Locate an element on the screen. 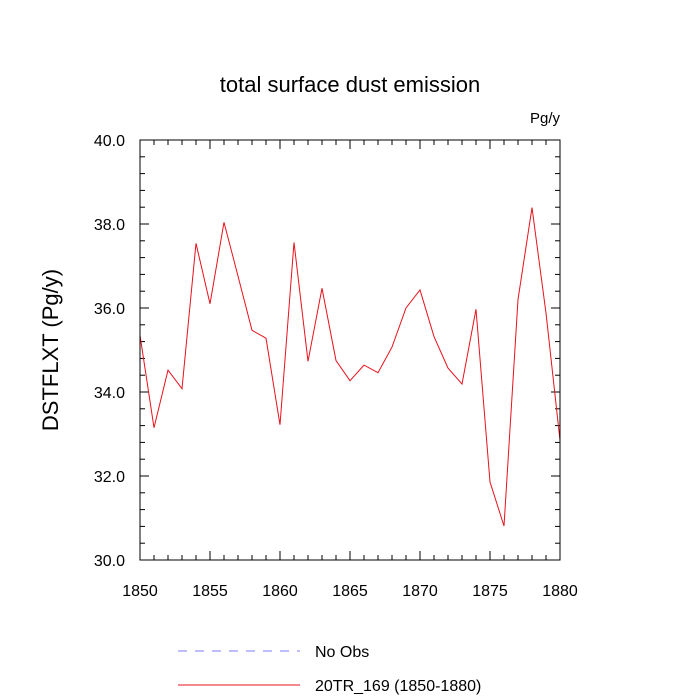 The width and height of the screenshot is (700, 700). legend-label-no-obs: No Obs is located at coordinates (342, 652).